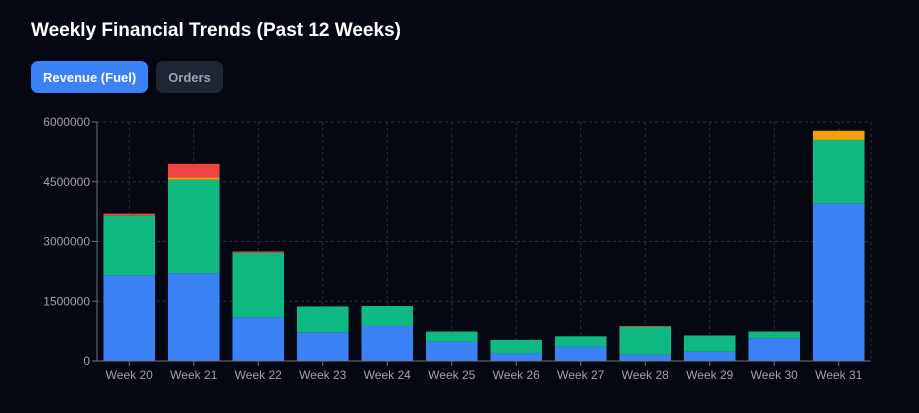 The image size is (919, 413). Describe the element at coordinates (451, 375) in the screenshot. I see `x-tick-label: Week 25` at that location.